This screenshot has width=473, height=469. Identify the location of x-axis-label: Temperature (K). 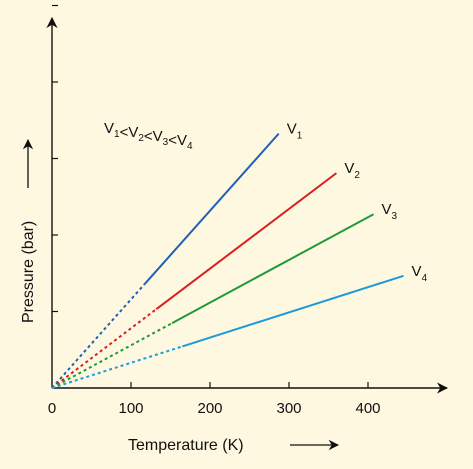
(186, 445).